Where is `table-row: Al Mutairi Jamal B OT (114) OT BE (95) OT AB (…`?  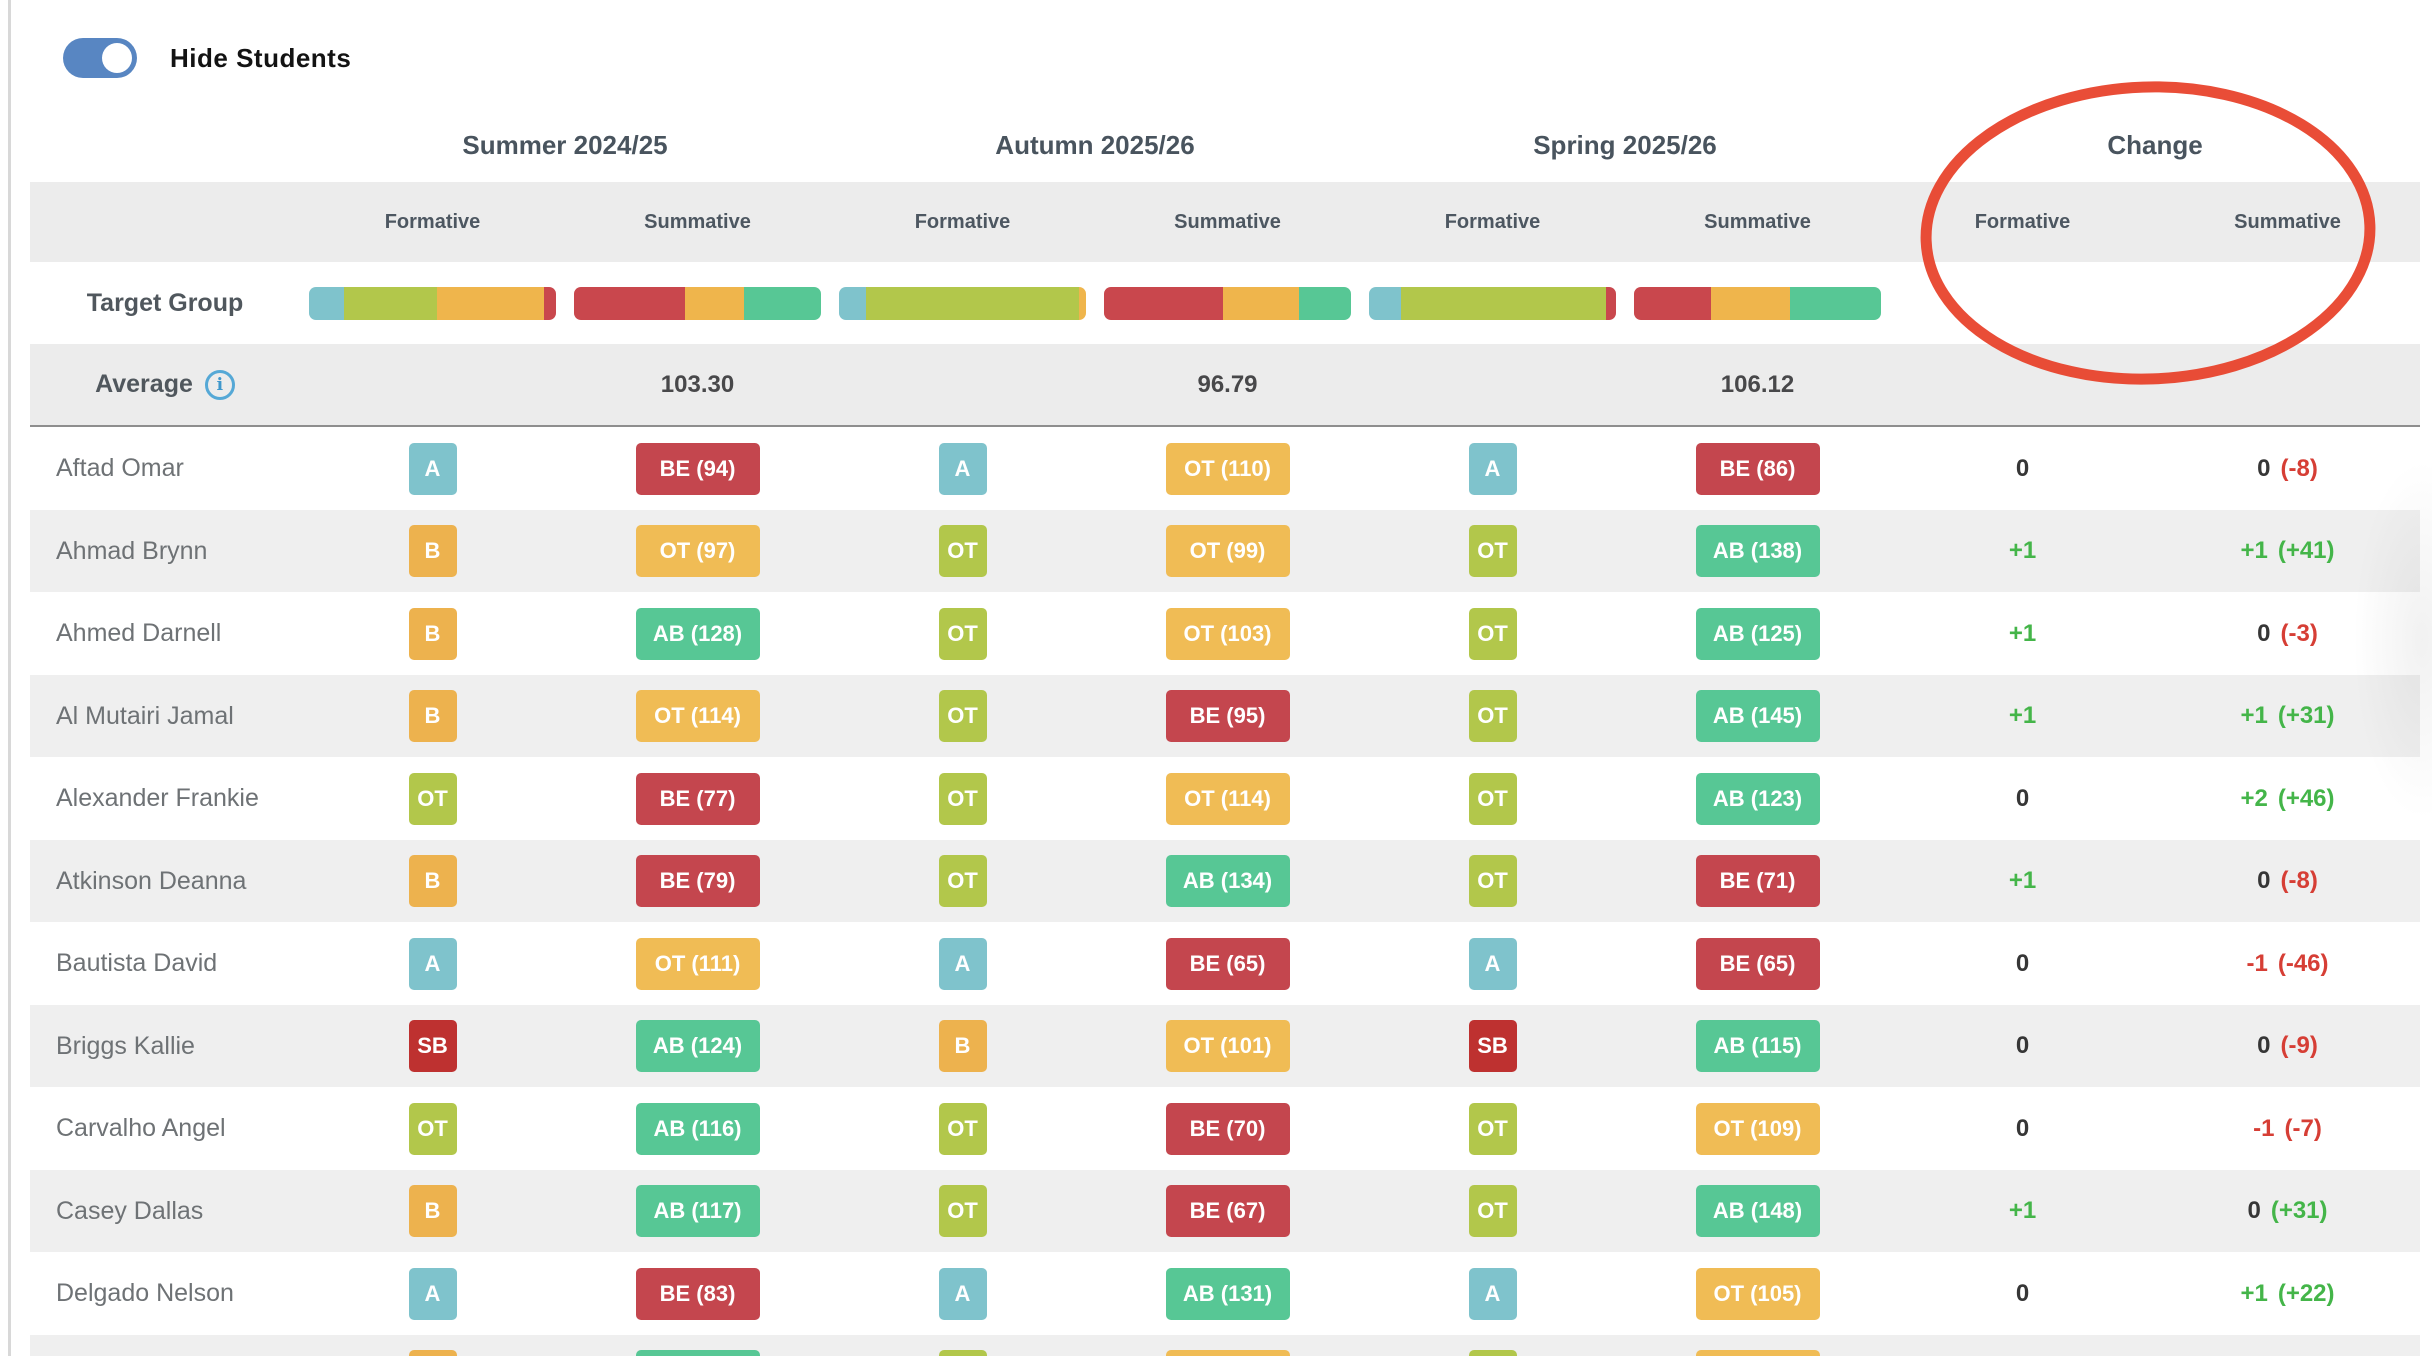 table-row: Al Mutairi Jamal B OT (114) OT BE (95) OT AB (… is located at coordinates (1225, 716).